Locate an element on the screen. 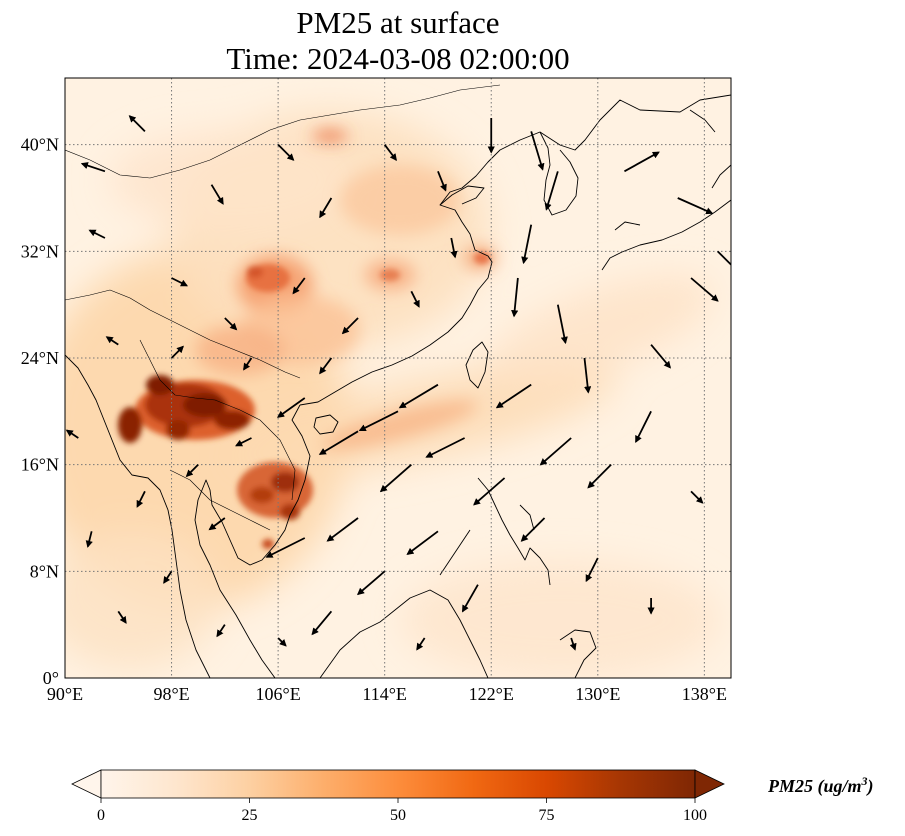 The width and height of the screenshot is (905, 836). map-title-line-1: PM25 at surface is located at coordinates (398, 22).